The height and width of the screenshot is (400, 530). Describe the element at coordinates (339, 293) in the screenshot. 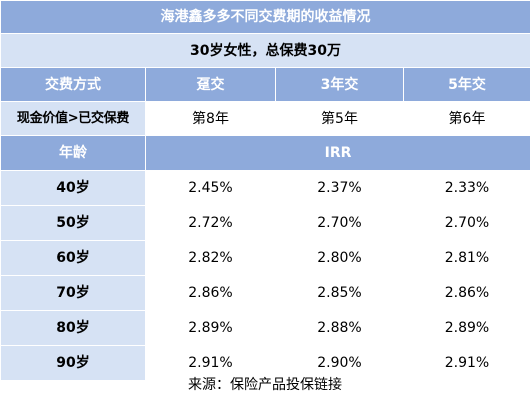

I see `irr-cell: 2.85%` at that location.